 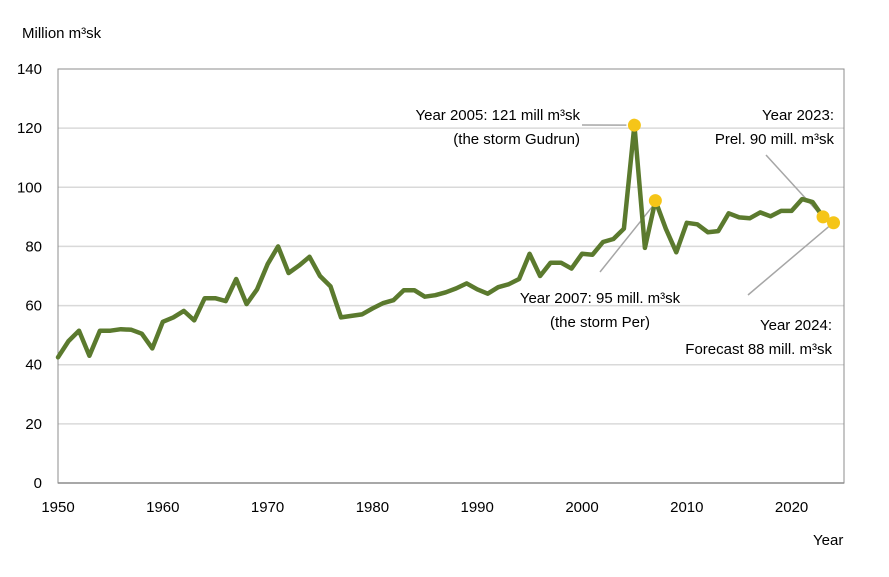 What do you see at coordinates (38, 483) in the screenshot?
I see `y-tick-label: 0` at bounding box center [38, 483].